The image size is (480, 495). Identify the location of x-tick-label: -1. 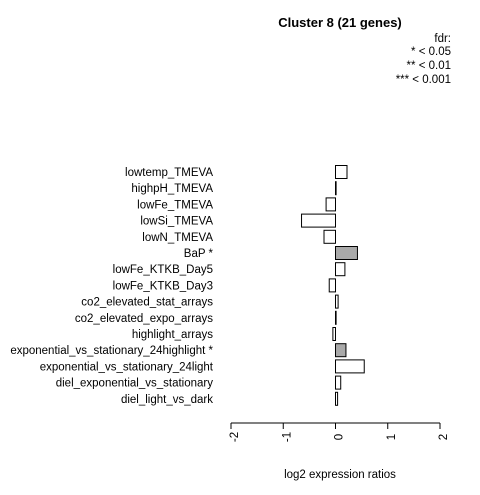
(287, 437).